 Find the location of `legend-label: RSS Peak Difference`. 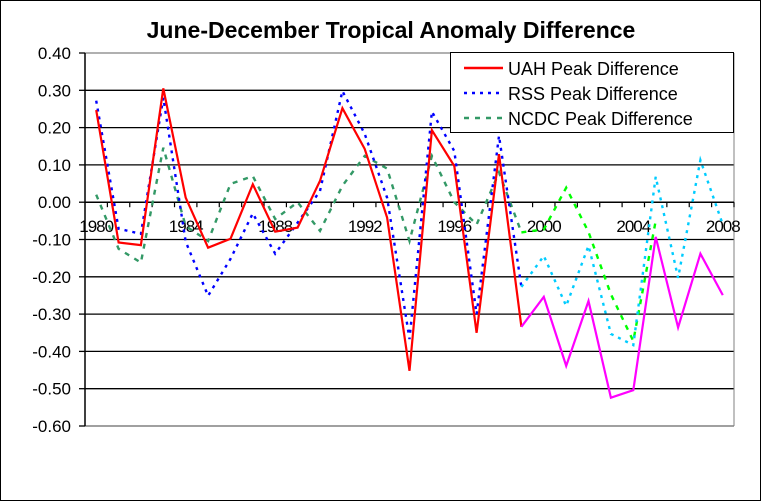

legend-label: RSS Peak Difference is located at coordinates (593, 94).